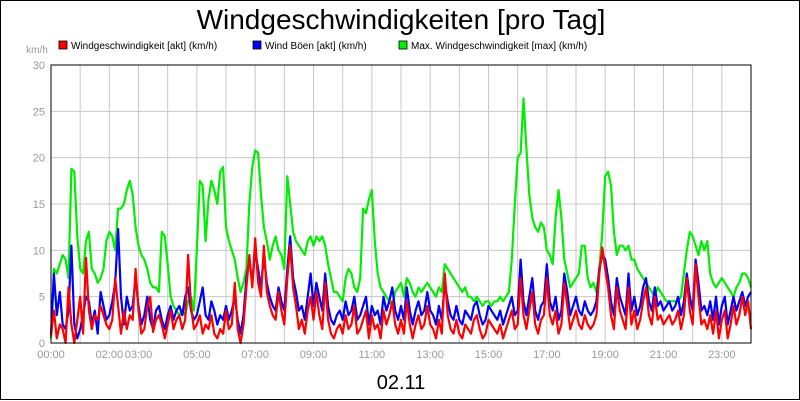  I want to click on x-tick-label: 09:00, so click(314, 355).